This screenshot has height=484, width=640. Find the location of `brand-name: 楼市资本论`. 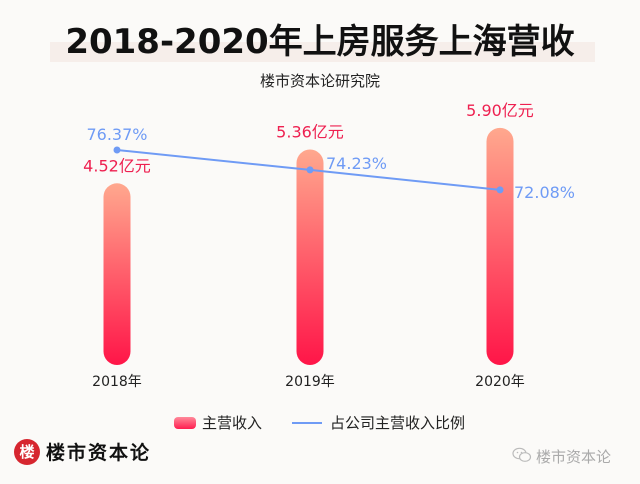

brand-name: 楼市资本论 is located at coordinates (99, 453).